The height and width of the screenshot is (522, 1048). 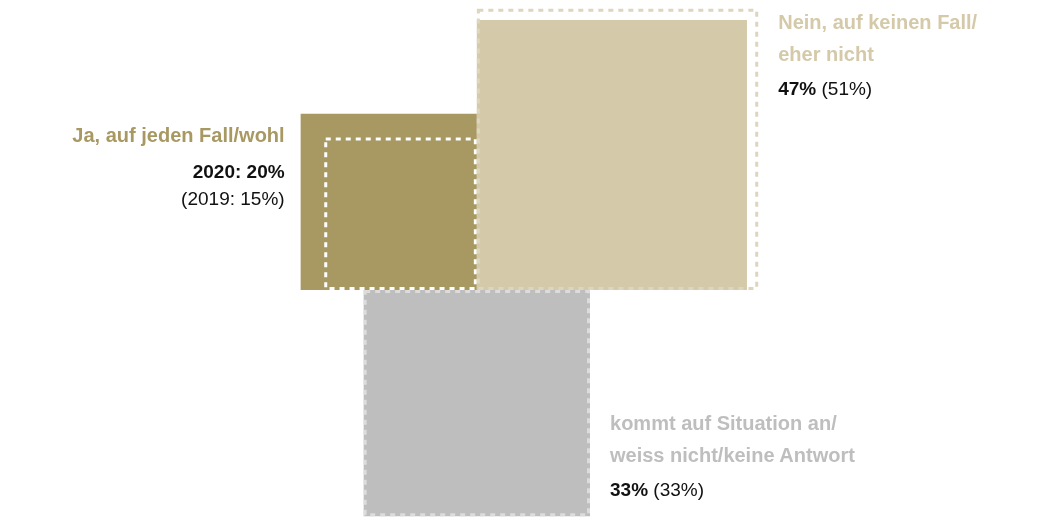 I want to click on data-label: 47%, so click(x=797, y=88).